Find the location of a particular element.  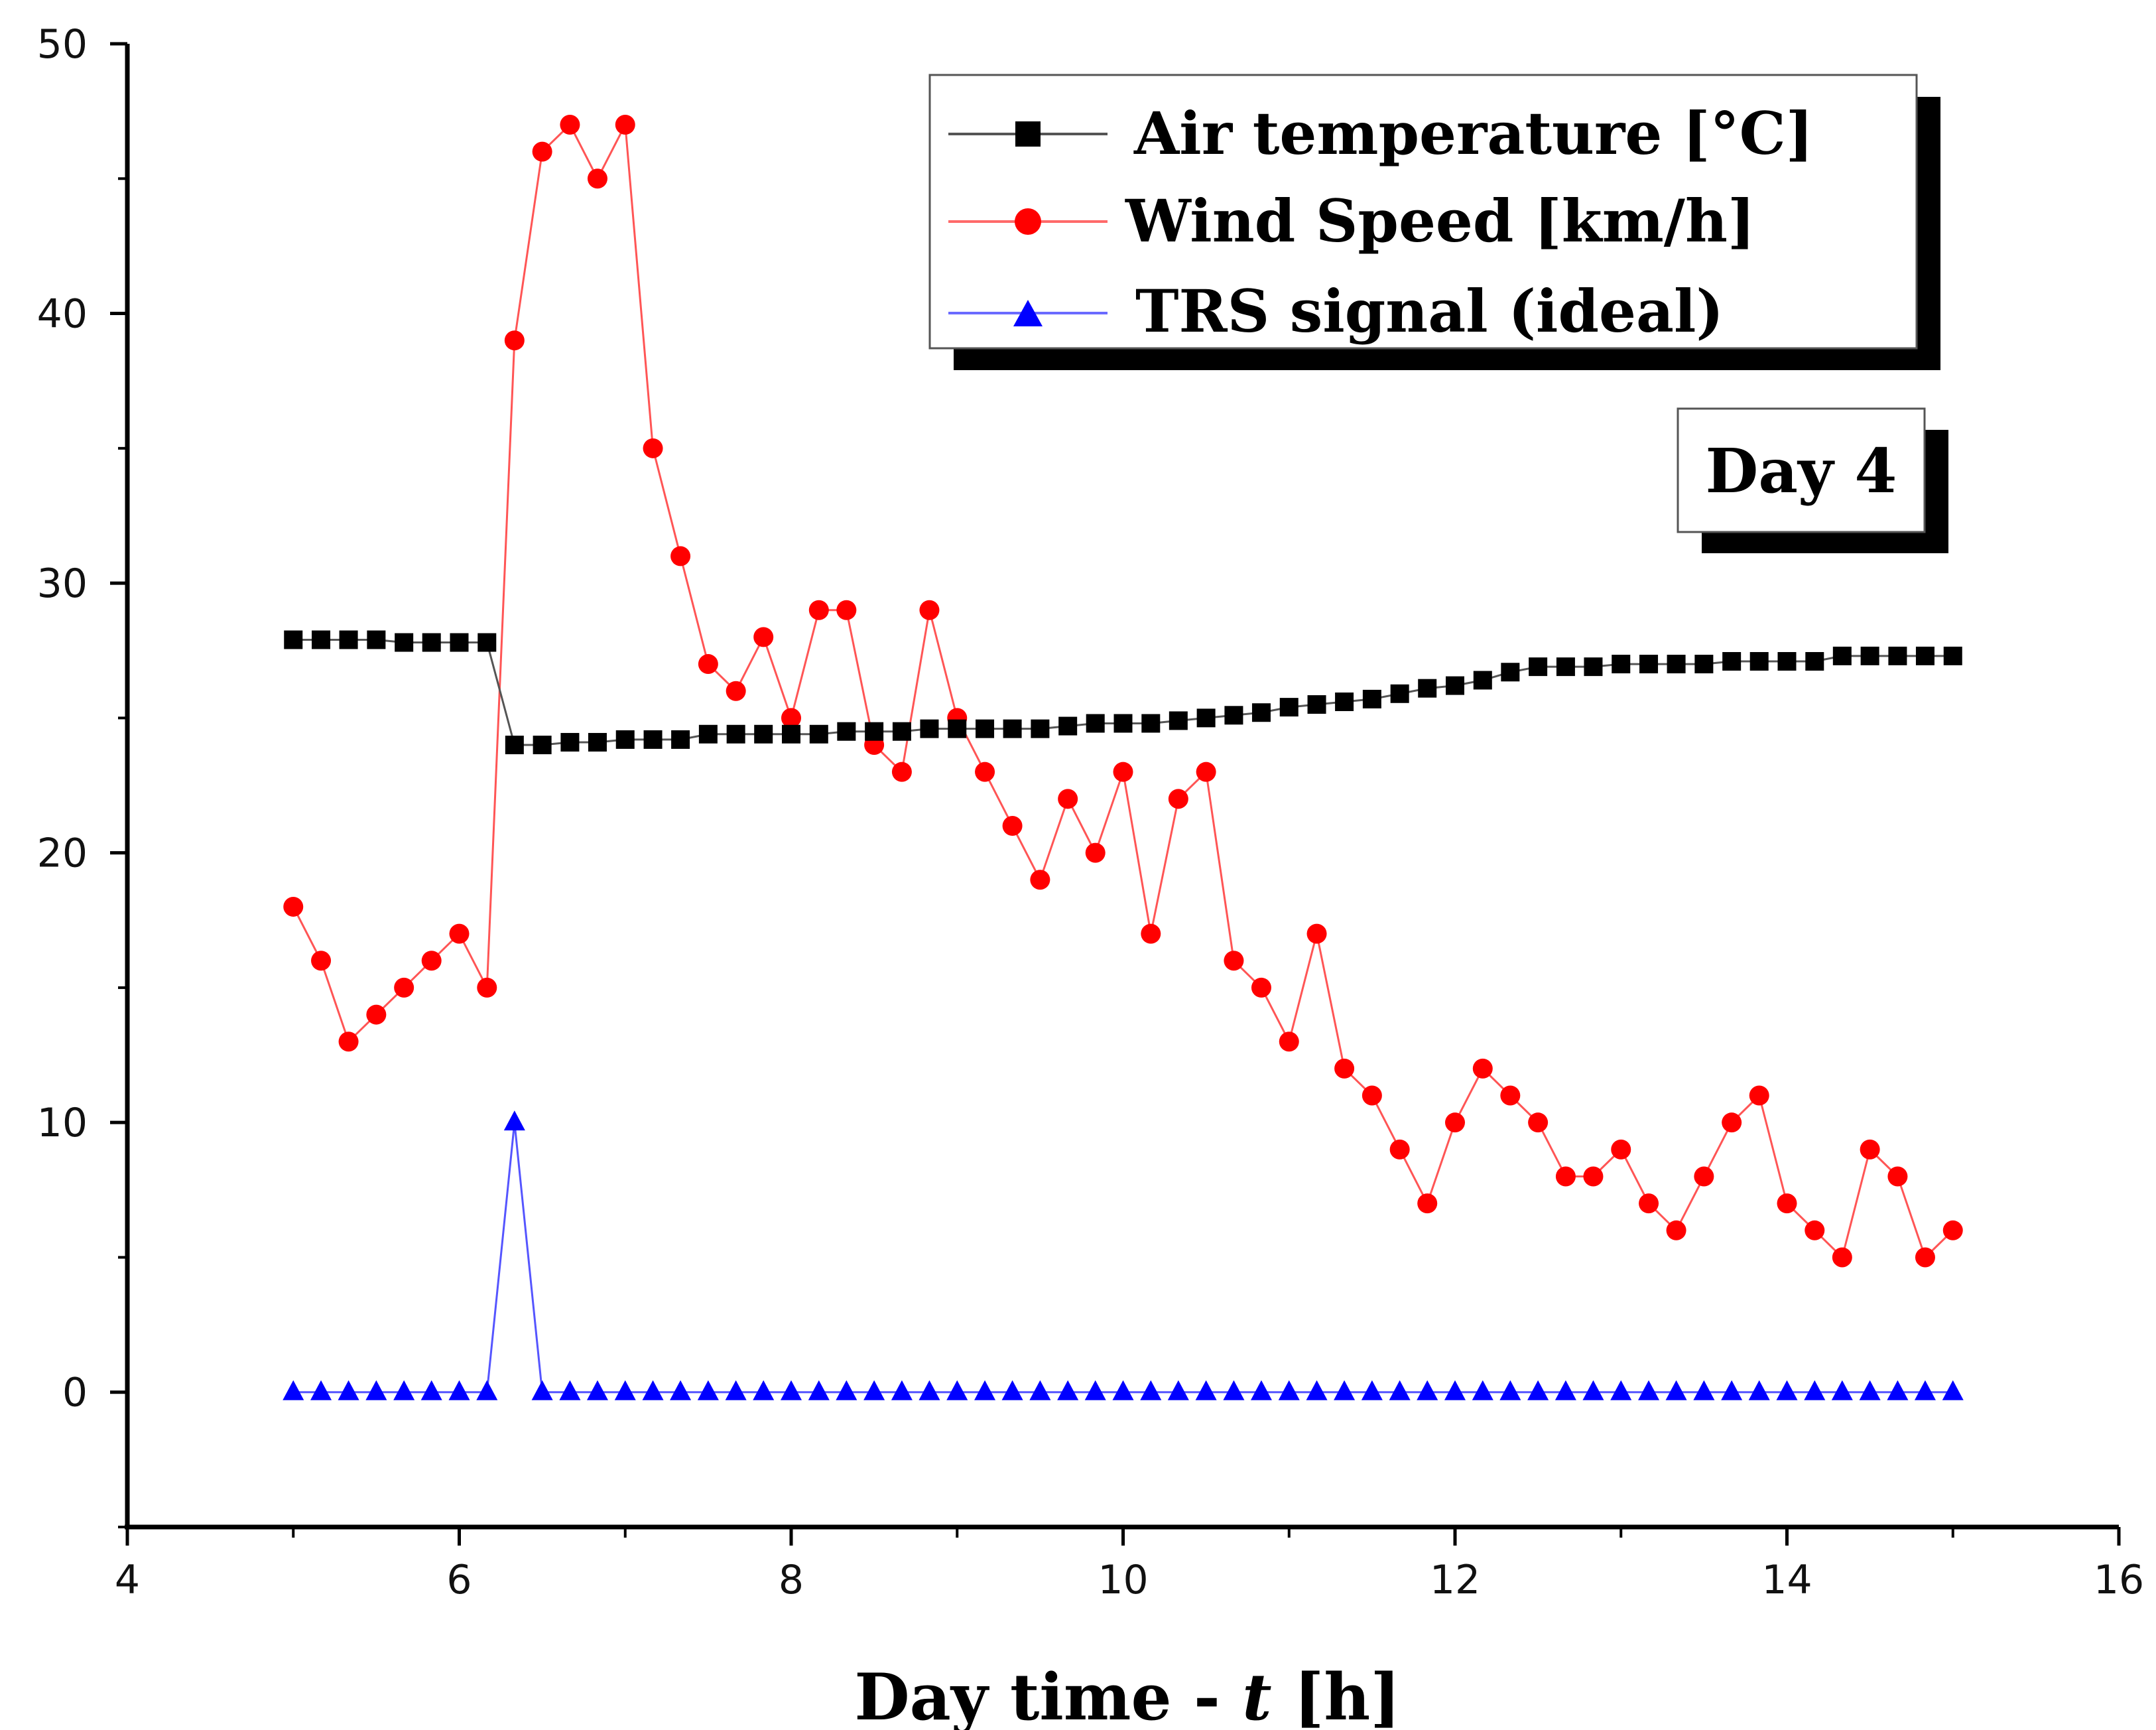

x-tick-label: 14 is located at coordinates (1786, 1580).